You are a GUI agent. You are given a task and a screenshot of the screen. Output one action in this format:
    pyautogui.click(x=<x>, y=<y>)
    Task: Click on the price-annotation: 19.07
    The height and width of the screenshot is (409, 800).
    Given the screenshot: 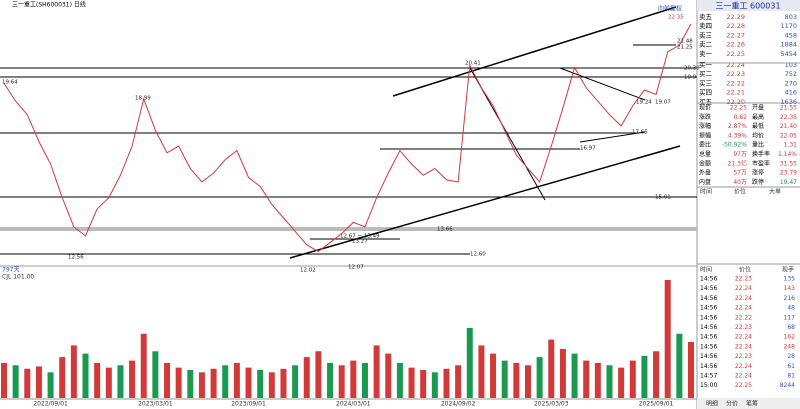 What is the action you would take?
    pyautogui.click(x=663, y=103)
    